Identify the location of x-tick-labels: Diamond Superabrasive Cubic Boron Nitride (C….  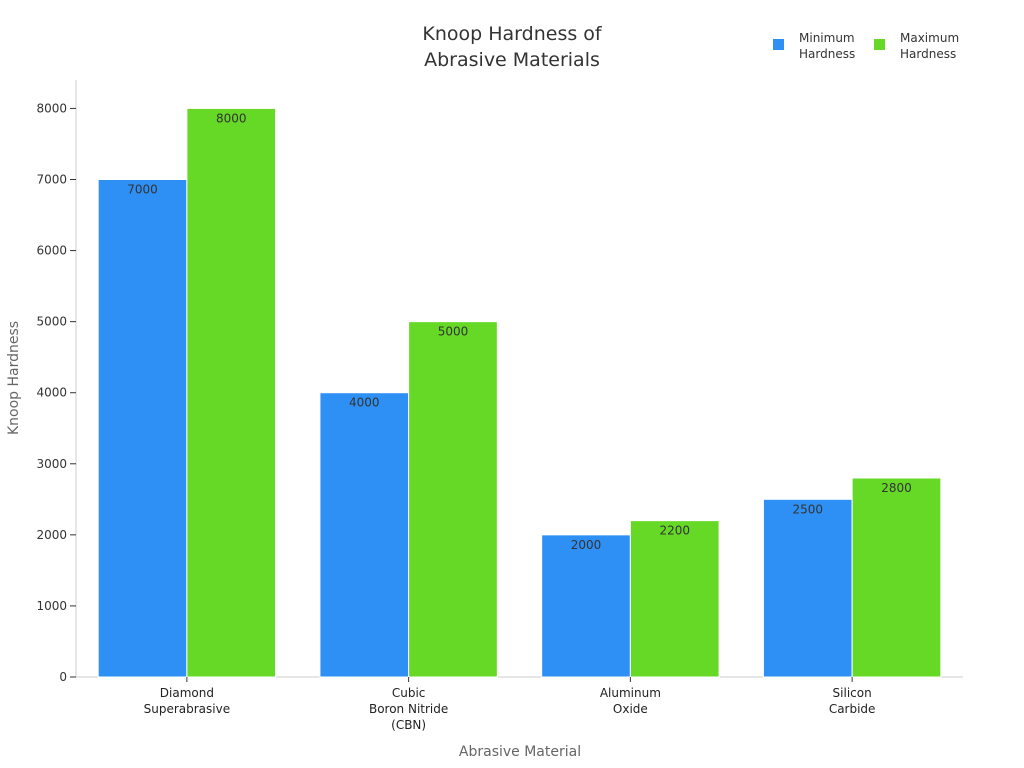
(510, 704).